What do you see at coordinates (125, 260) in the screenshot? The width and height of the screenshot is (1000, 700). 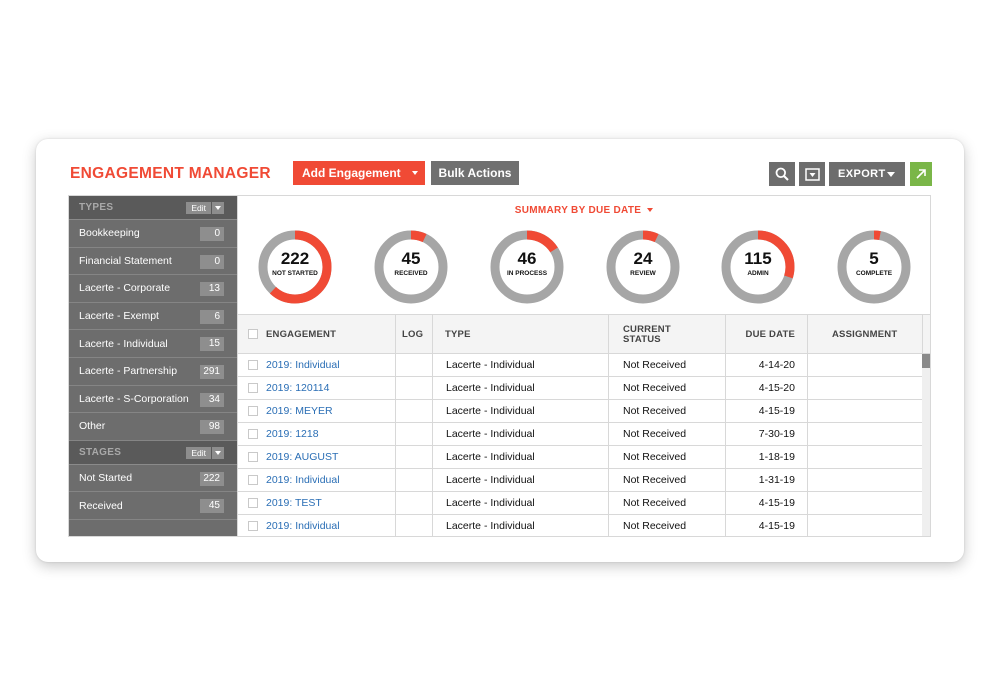 I see `type-item-label: Financial Statement` at bounding box center [125, 260].